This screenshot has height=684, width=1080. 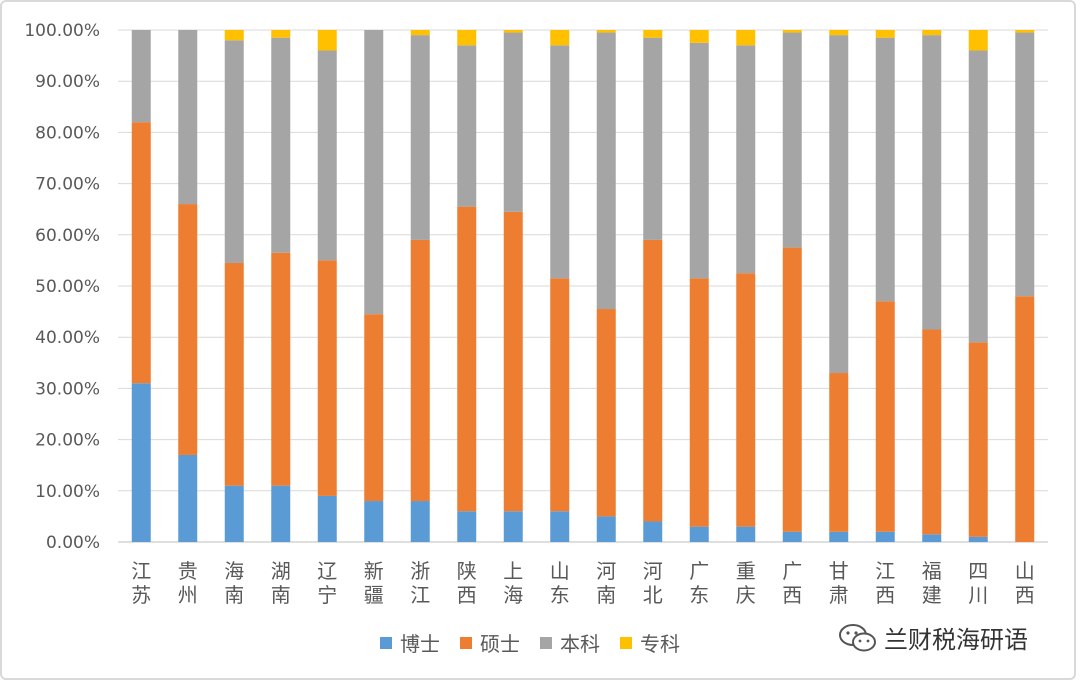 What do you see at coordinates (327, 583) in the screenshot?
I see `x-tick-label: 辽宁` at bounding box center [327, 583].